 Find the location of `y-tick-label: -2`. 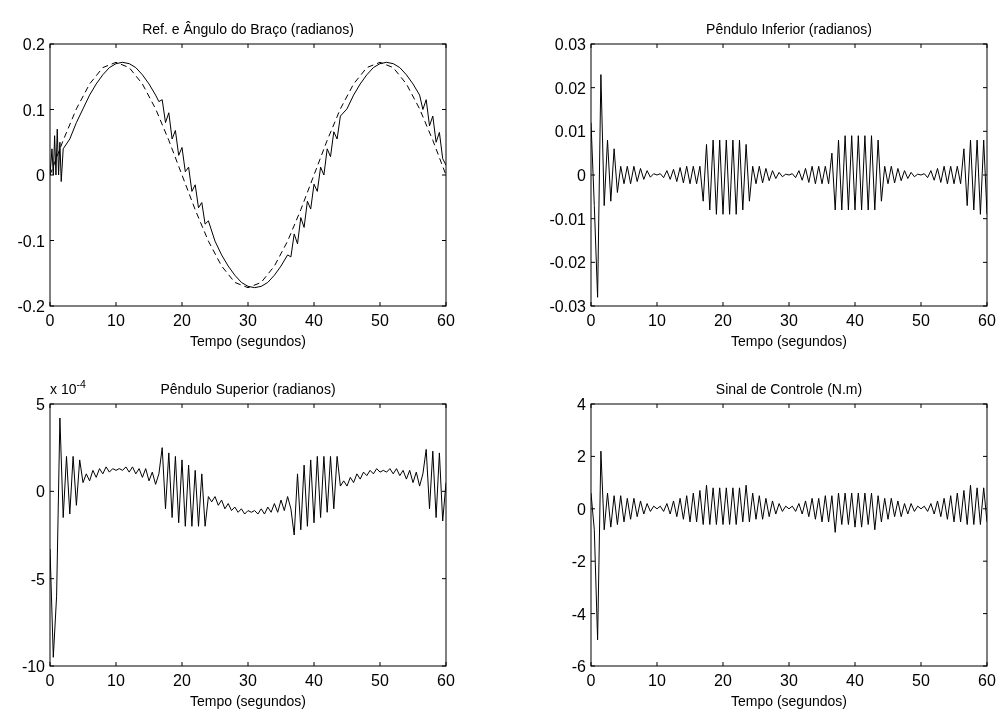

y-tick-label: -2 is located at coordinates (579, 562).